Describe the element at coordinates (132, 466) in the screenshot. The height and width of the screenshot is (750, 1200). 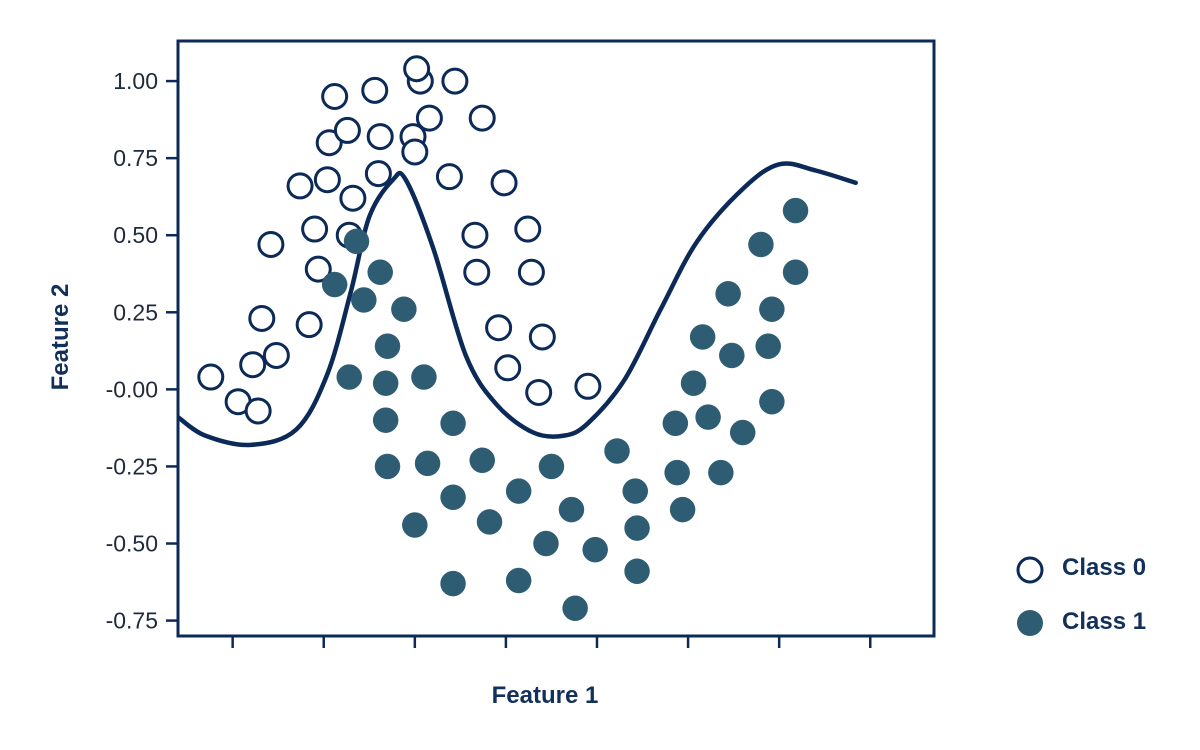
I see `y-tick-label: -0.25` at that location.